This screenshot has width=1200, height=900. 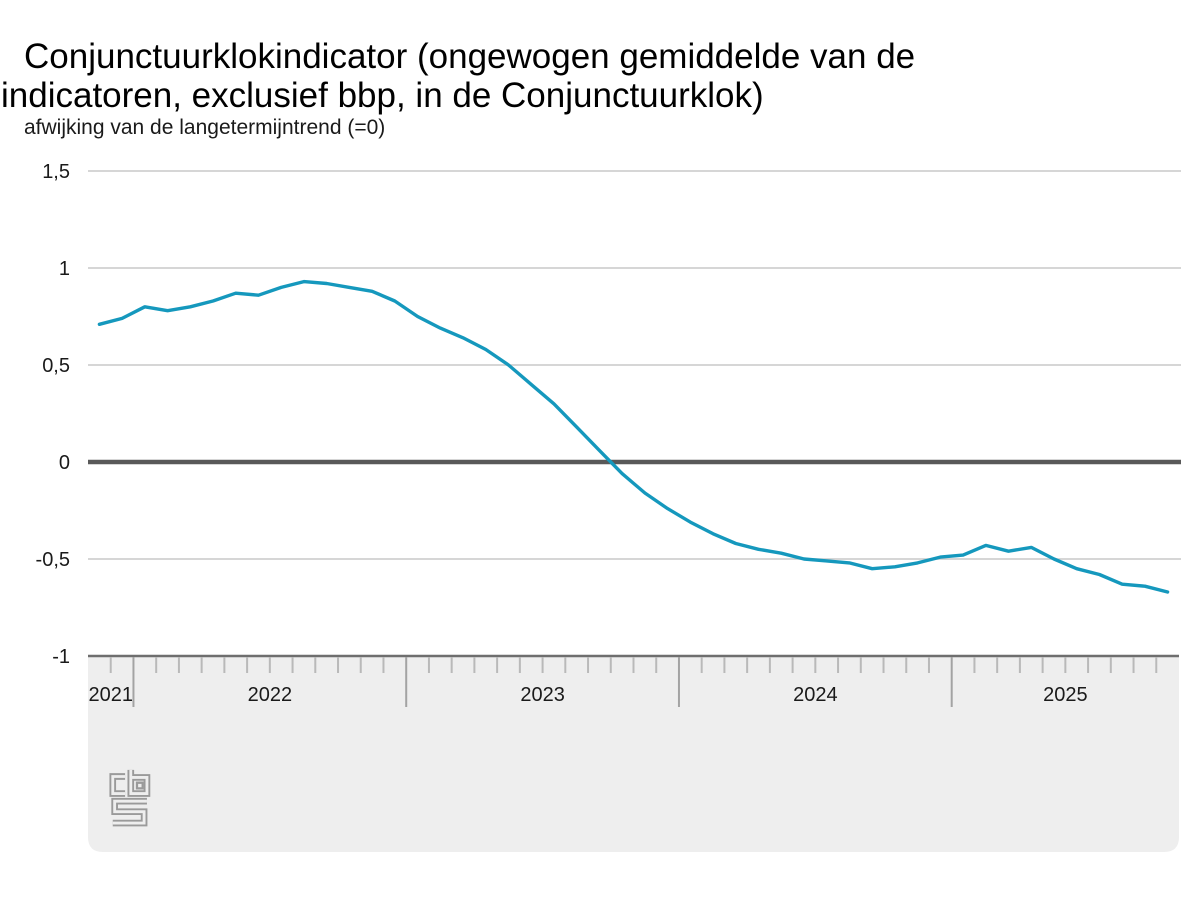 I want to click on y-axis-label: 1,5, so click(x=56, y=172).